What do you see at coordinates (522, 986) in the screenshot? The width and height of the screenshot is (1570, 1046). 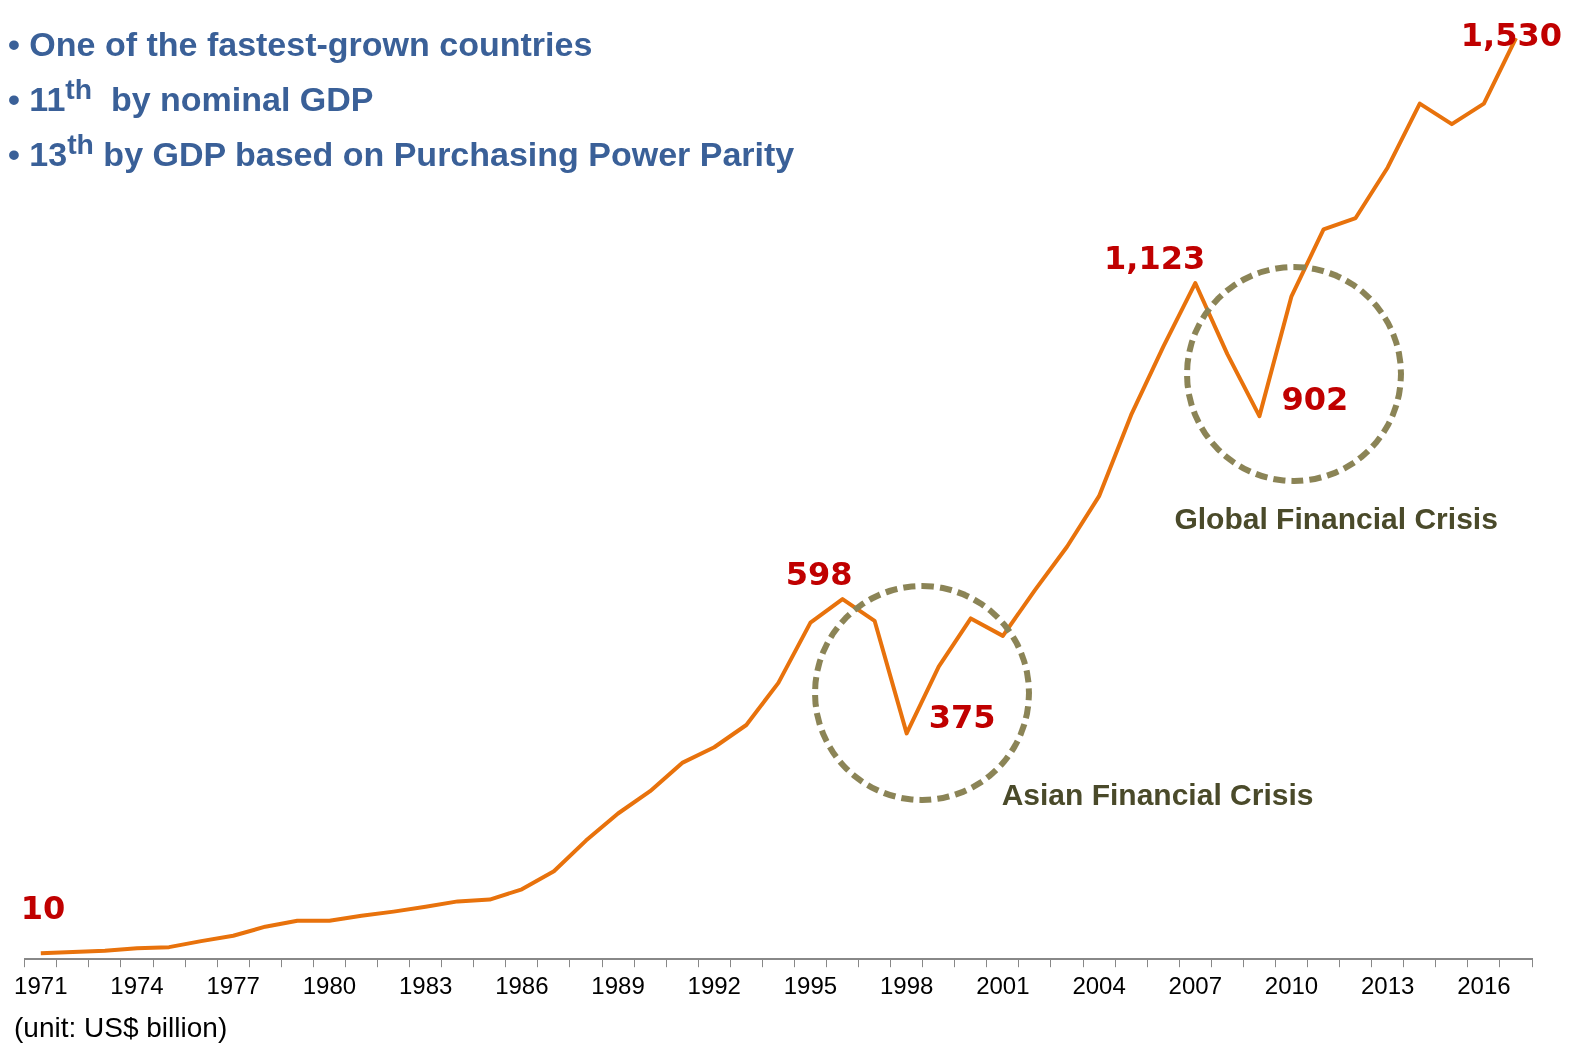 I see `x-tick-label: 1986` at bounding box center [522, 986].